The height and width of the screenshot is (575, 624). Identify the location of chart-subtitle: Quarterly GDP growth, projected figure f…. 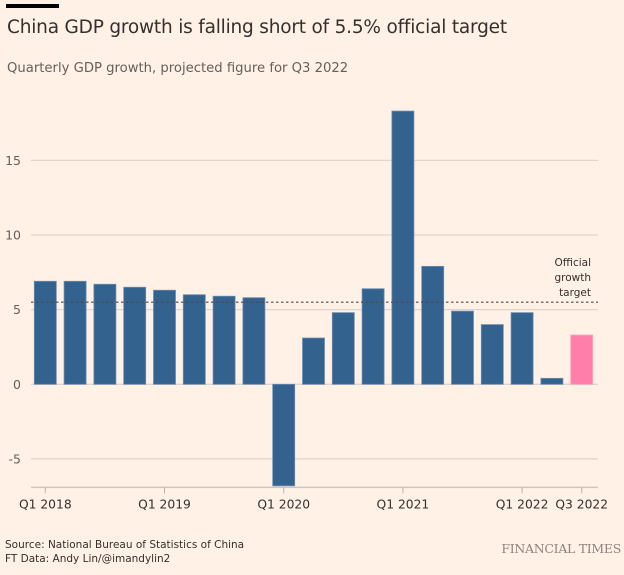
(178, 68).